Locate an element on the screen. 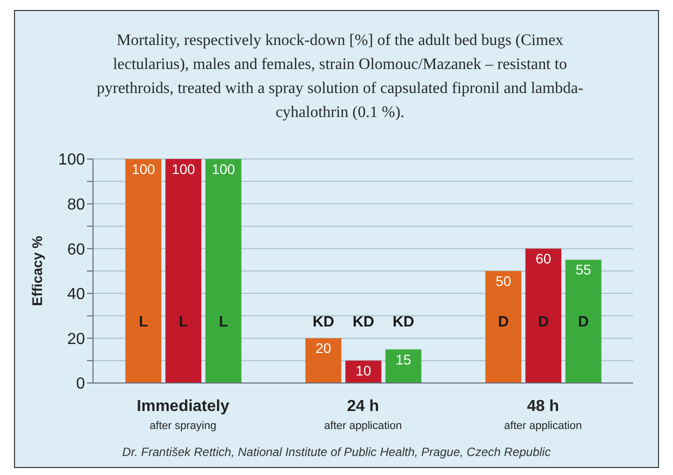 Image resolution: width=673 pixels, height=475 pixels. data-label: 15 is located at coordinates (404, 359).